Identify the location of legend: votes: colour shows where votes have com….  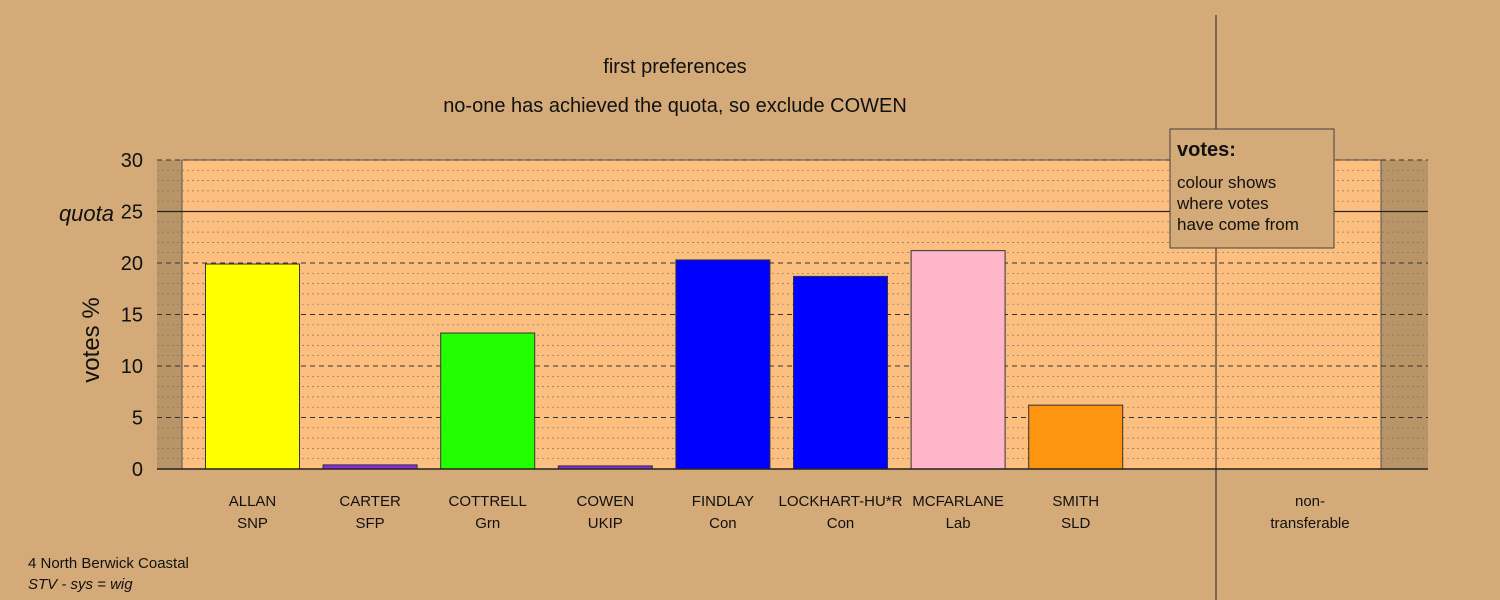
(1252, 188).